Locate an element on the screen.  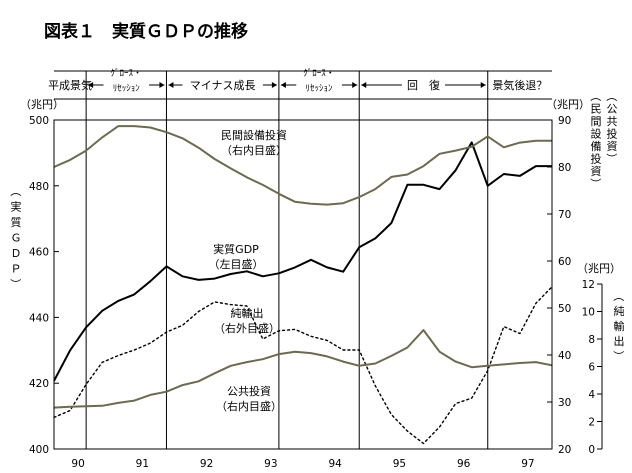
right-outer-unit-label: （兆円） is located at coordinates (599, 268).